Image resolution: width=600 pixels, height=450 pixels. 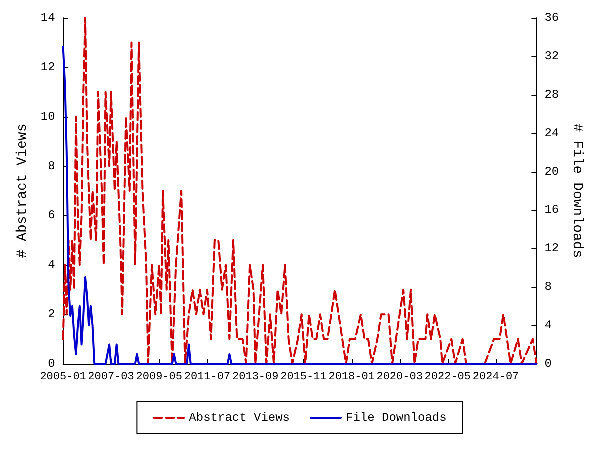 I want to click on y-tick-label: 0, so click(x=52, y=364).